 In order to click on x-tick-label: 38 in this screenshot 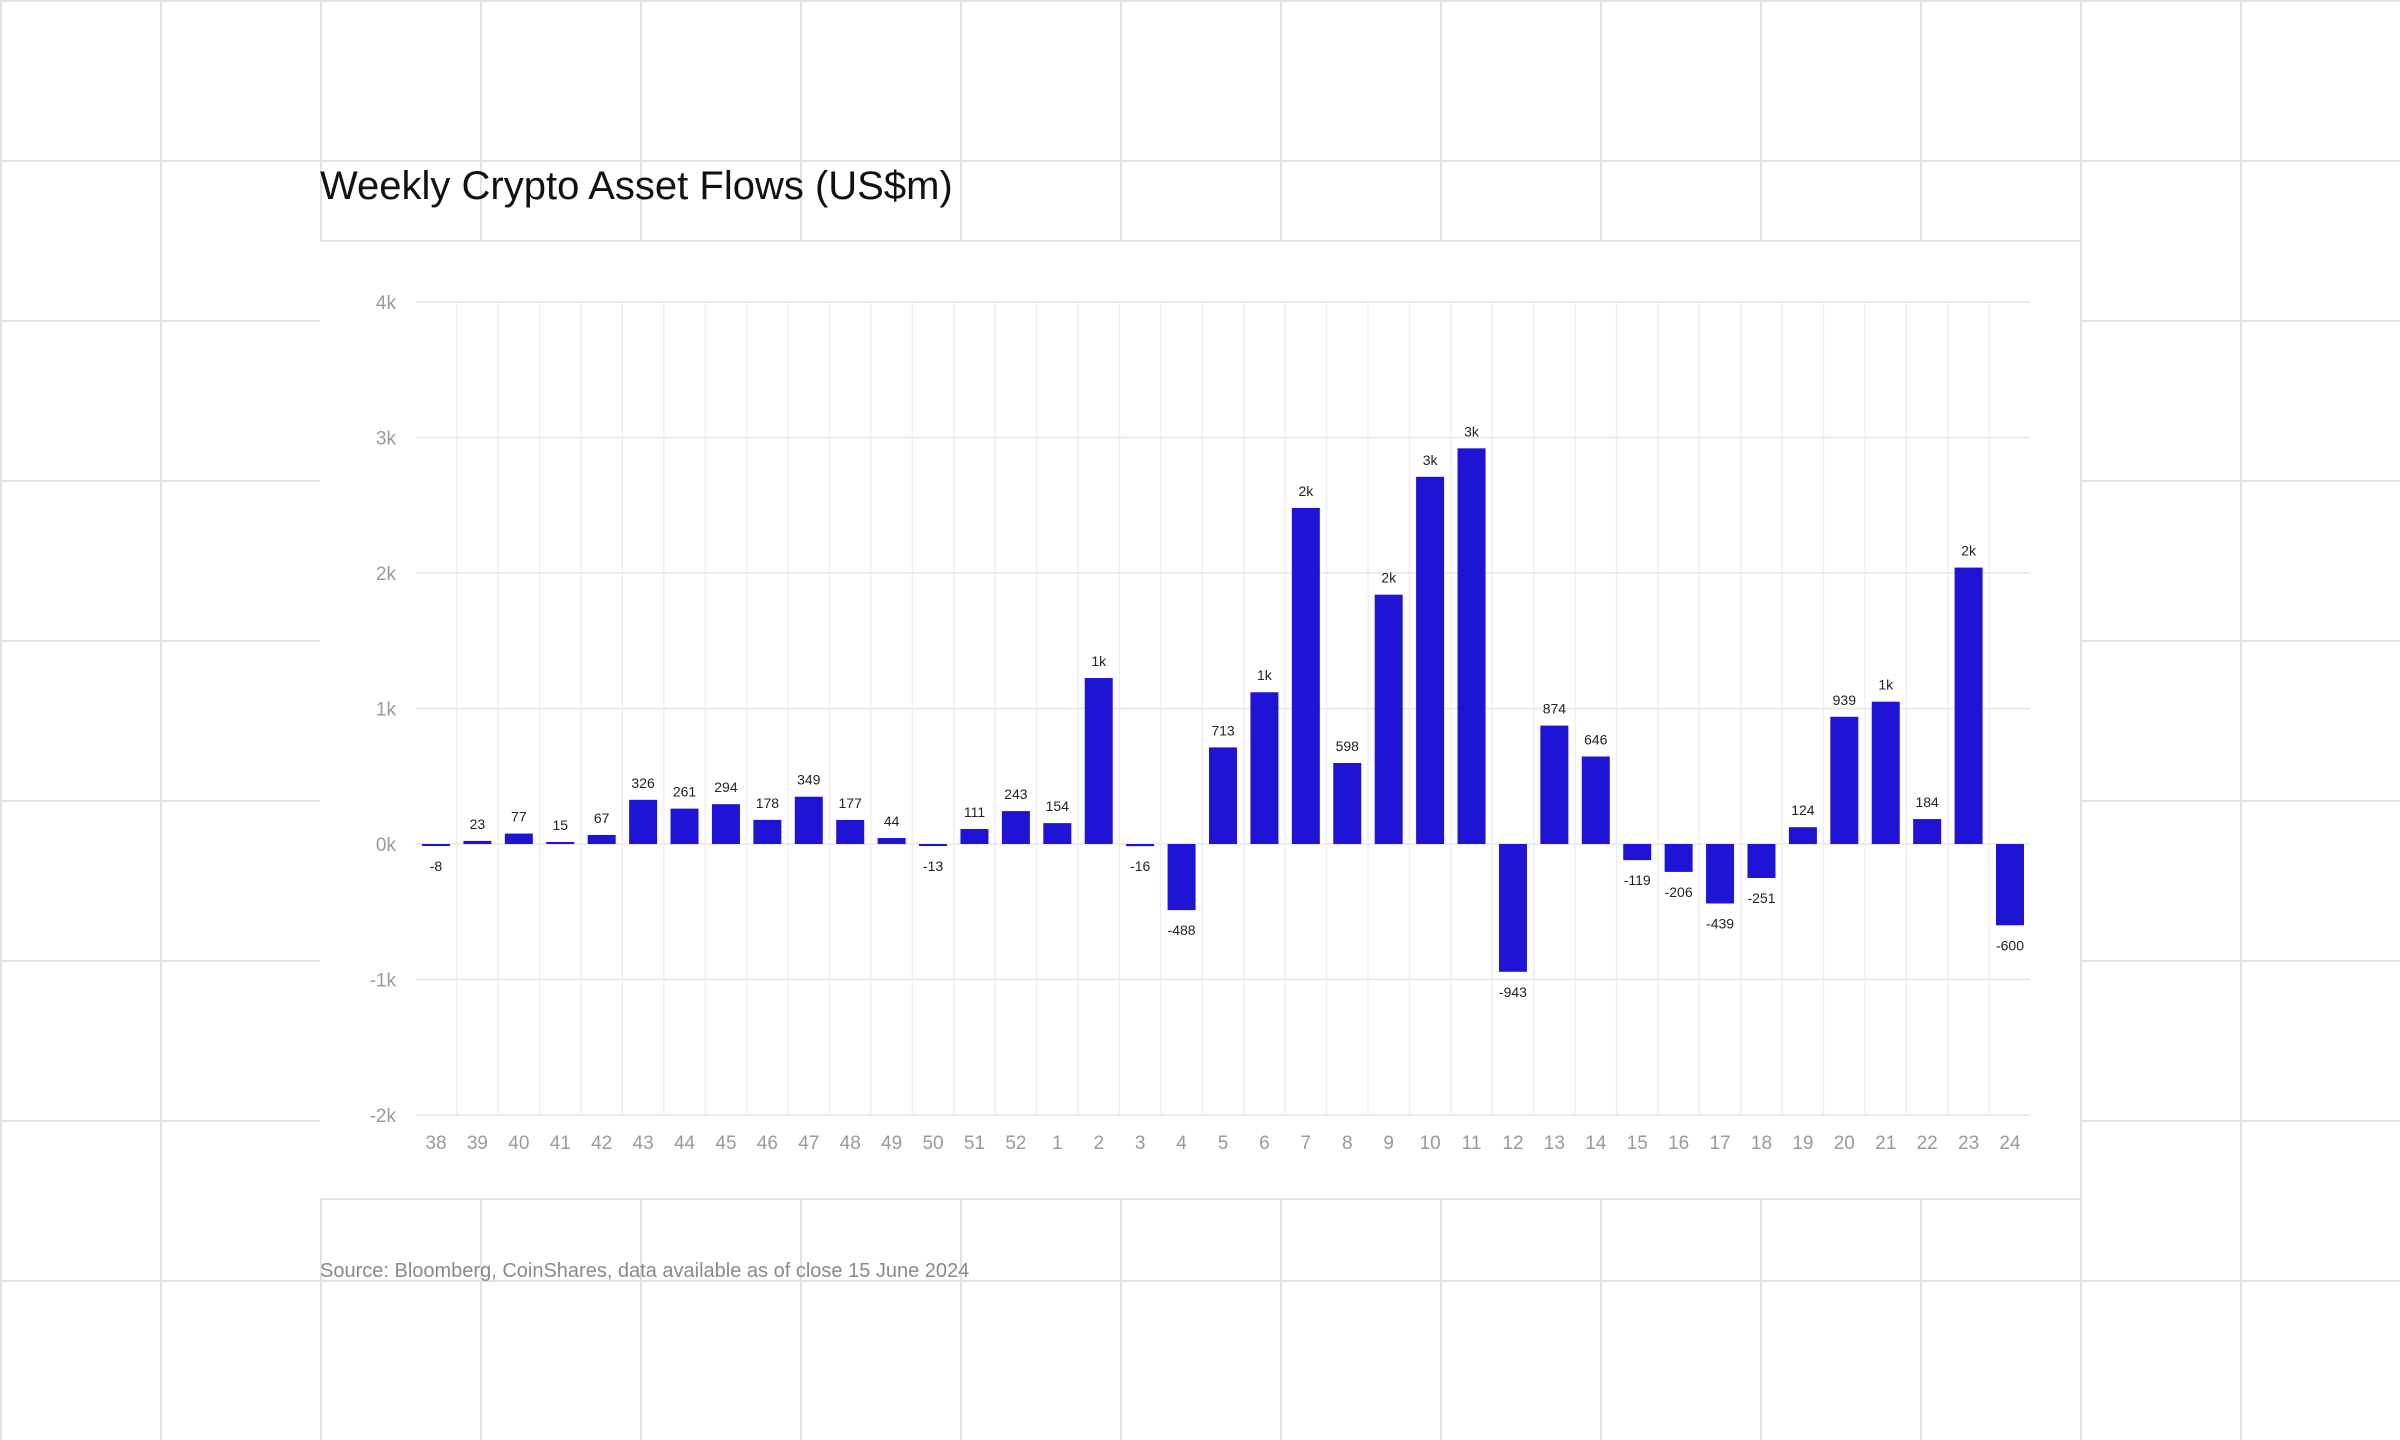, I will do `click(435, 1143)`.